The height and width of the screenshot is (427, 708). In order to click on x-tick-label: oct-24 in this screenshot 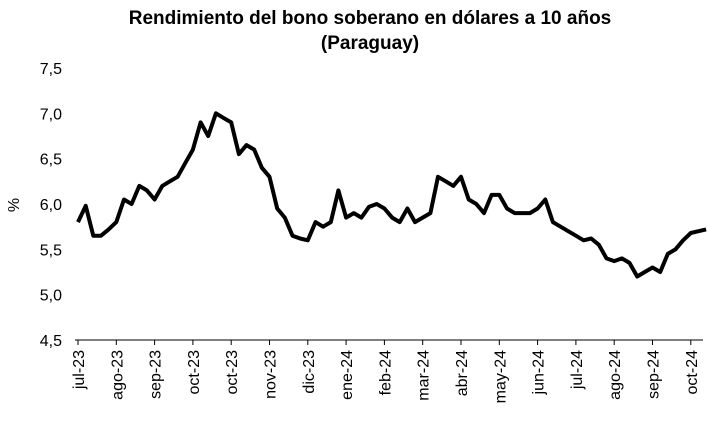, I will do `click(692, 372)`.